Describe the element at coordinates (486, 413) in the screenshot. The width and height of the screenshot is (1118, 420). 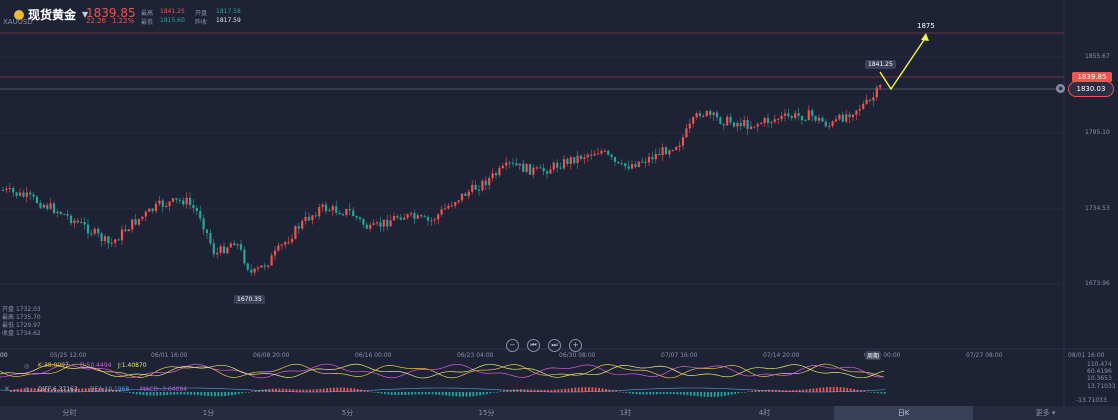
I see `tab-timeframe: 15分` at that location.